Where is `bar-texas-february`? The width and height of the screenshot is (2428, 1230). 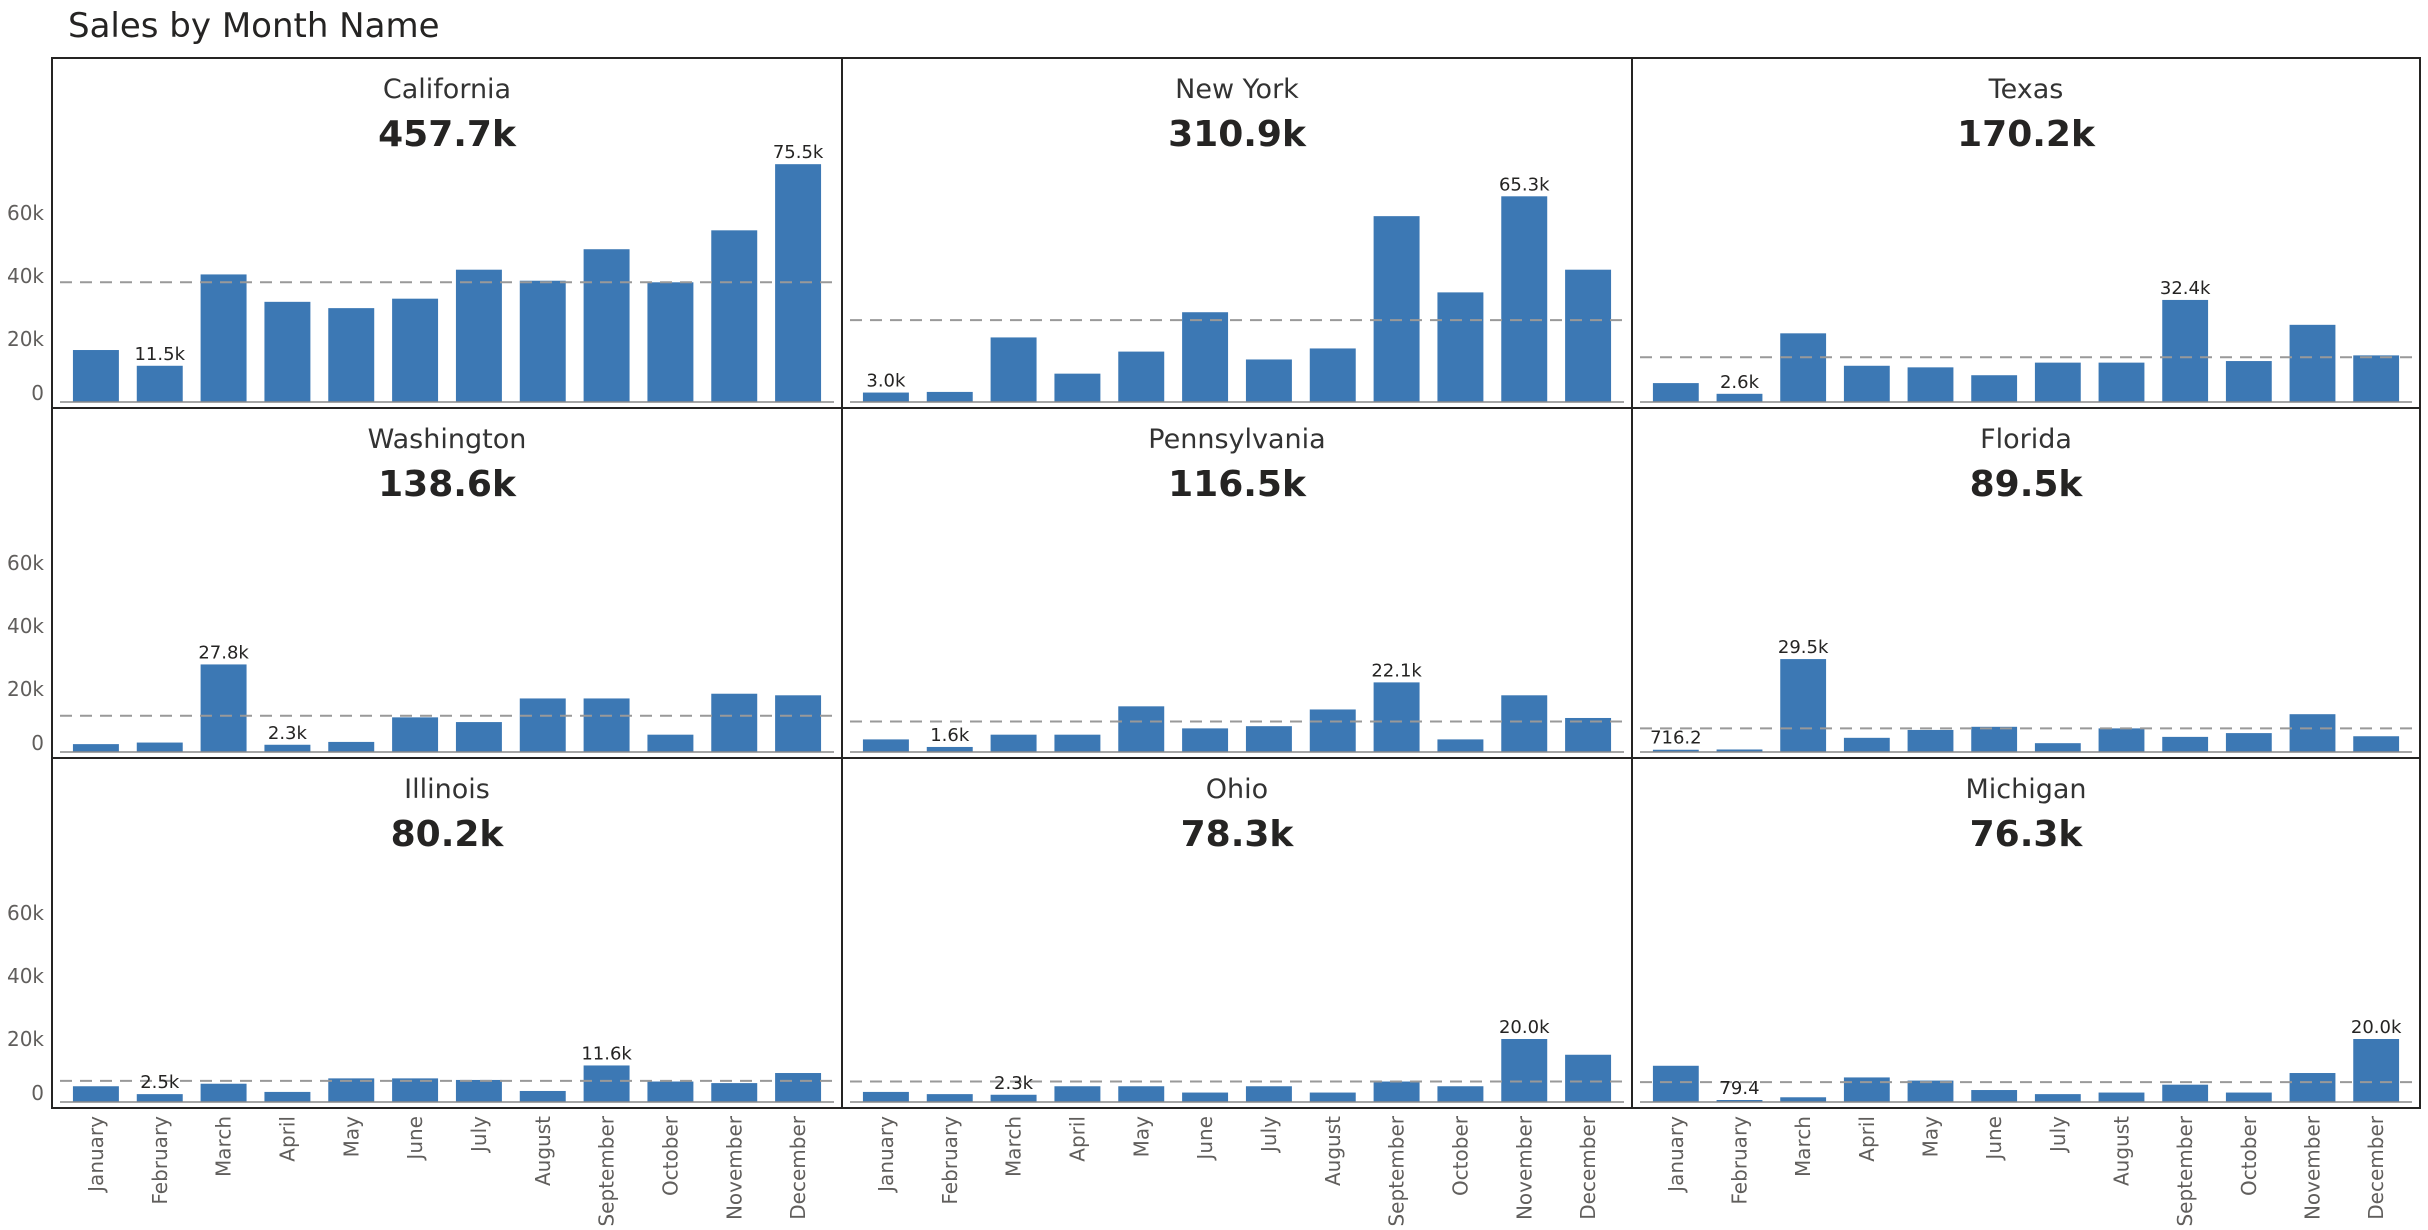
bar-texas-february is located at coordinates (1739, 397).